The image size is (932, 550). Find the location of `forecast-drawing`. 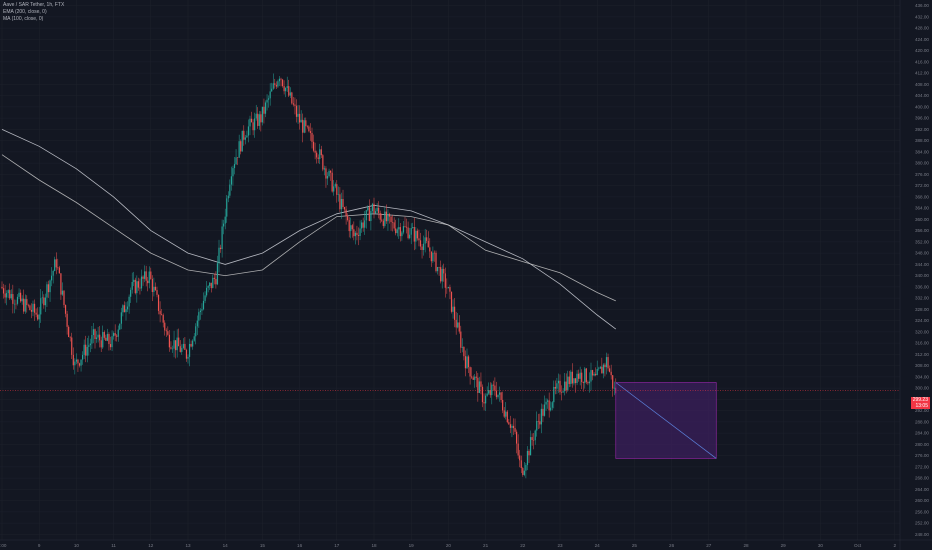

forecast-drawing is located at coordinates (666, 420).